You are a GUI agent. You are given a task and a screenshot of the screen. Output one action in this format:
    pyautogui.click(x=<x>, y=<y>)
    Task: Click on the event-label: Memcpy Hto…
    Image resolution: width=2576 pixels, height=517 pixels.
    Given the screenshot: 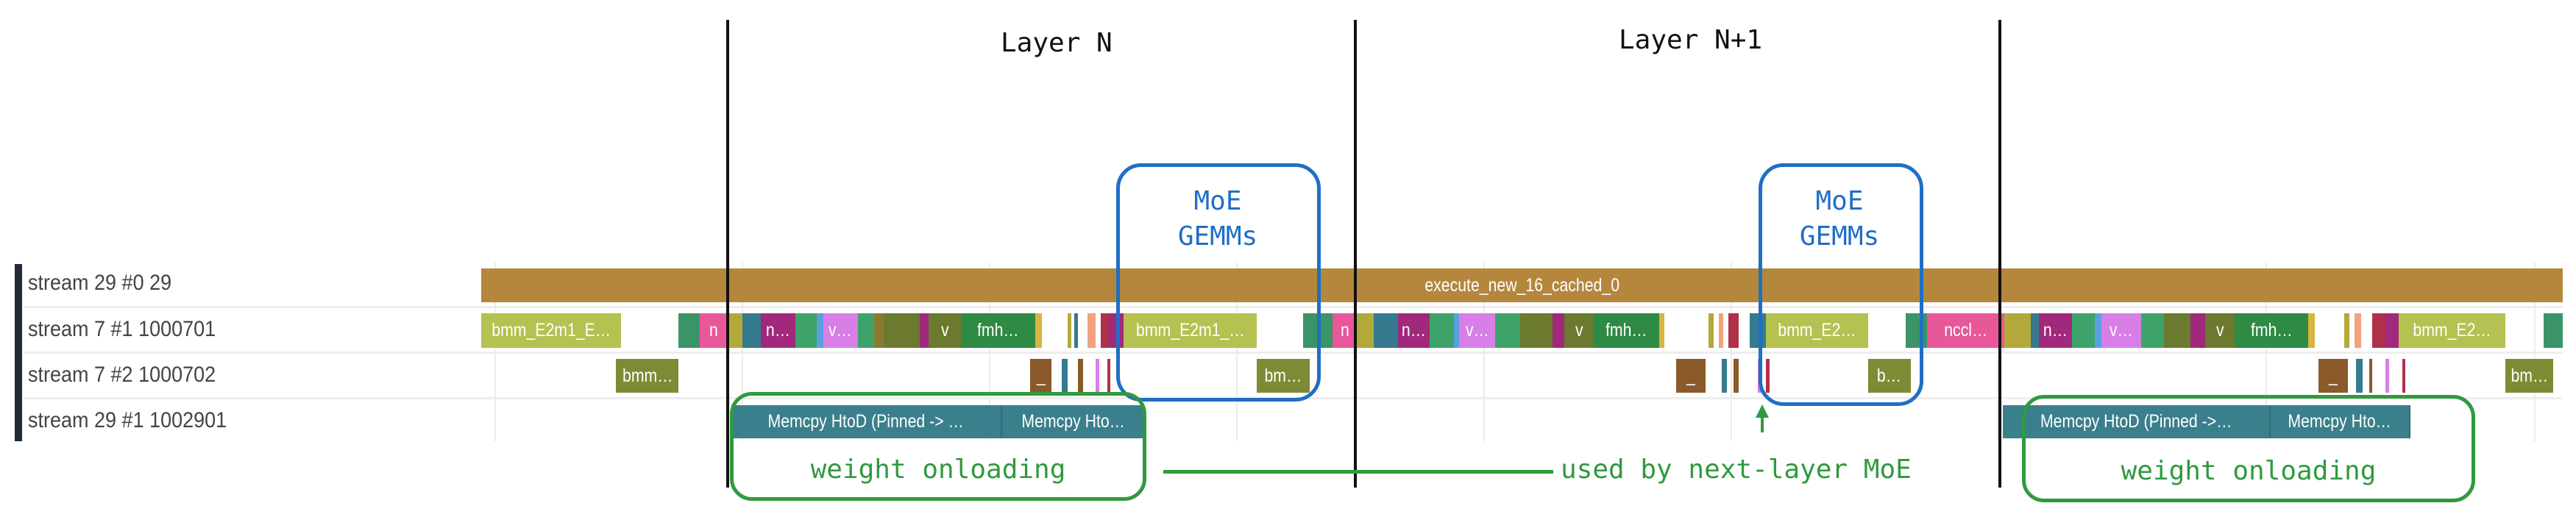 What is the action you would take?
    pyautogui.click(x=1073, y=421)
    